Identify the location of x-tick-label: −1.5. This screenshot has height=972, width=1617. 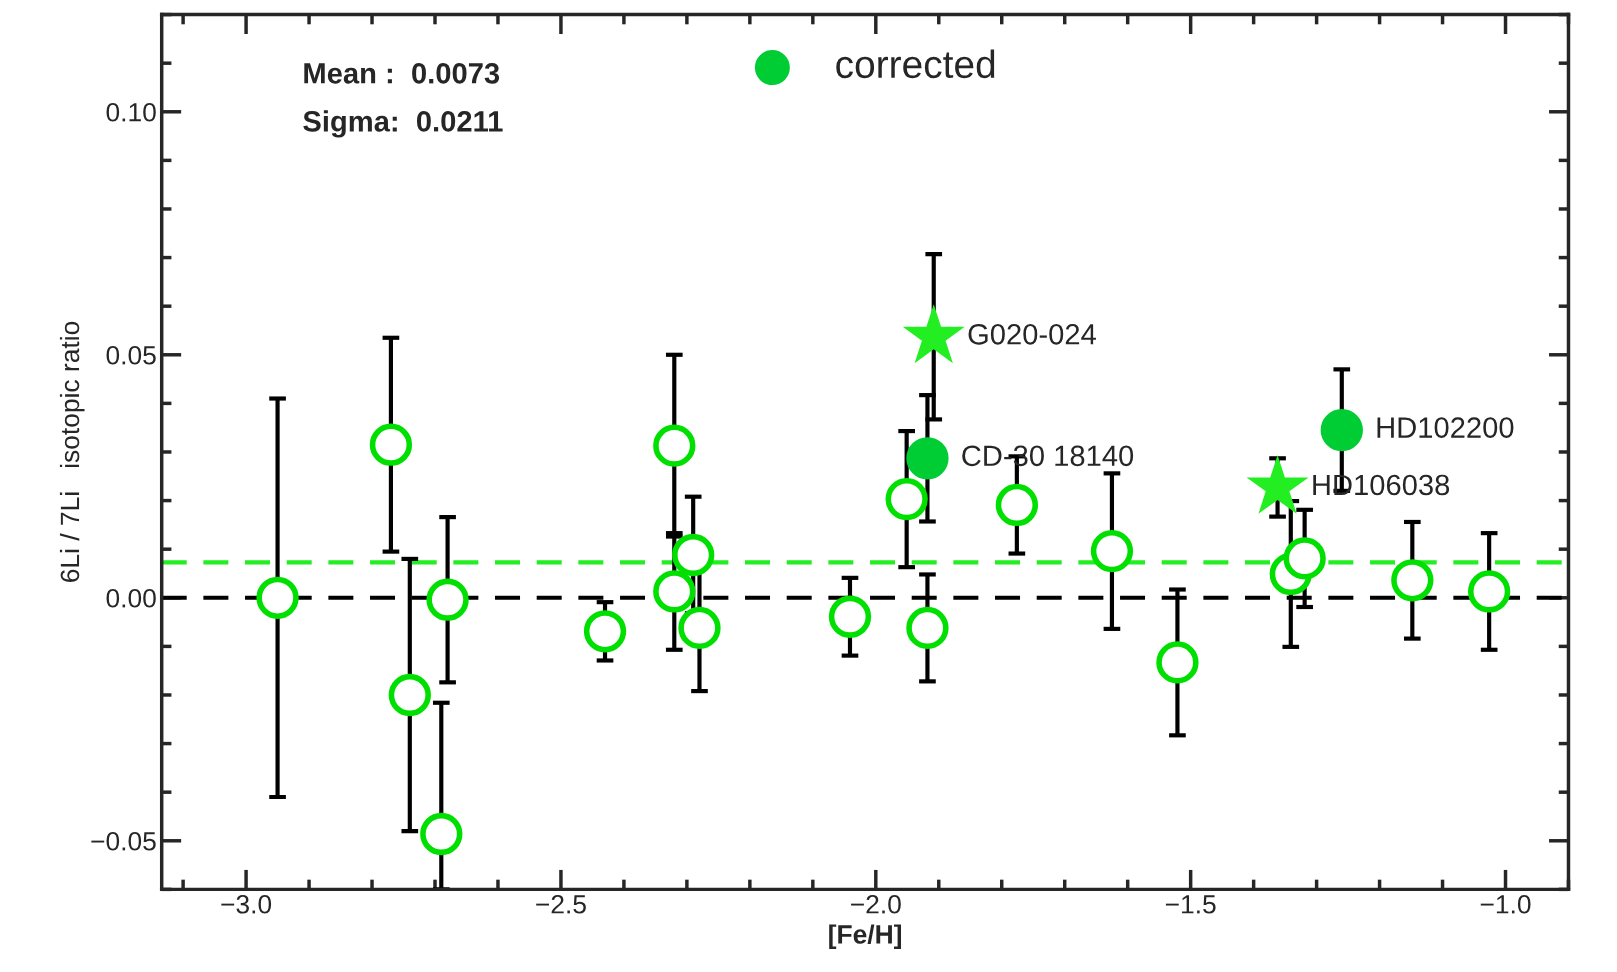
(1190, 904).